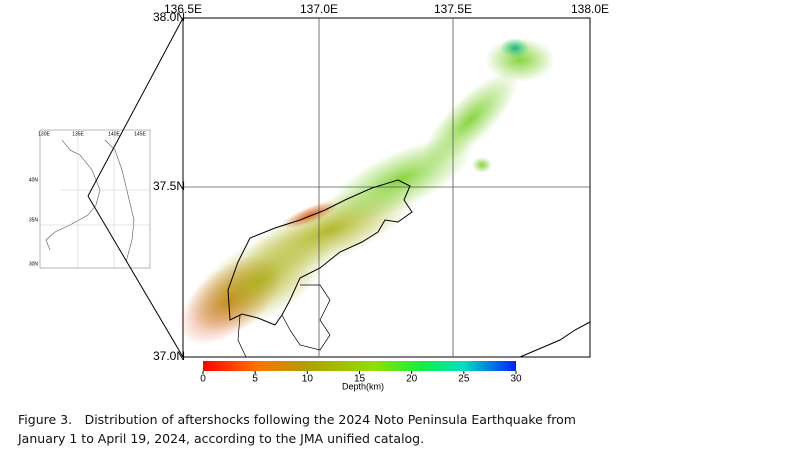 The image size is (800, 449). Describe the element at coordinates (412, 379) in the screenshot. I see `colorbar-tick-label: 20` at that location.